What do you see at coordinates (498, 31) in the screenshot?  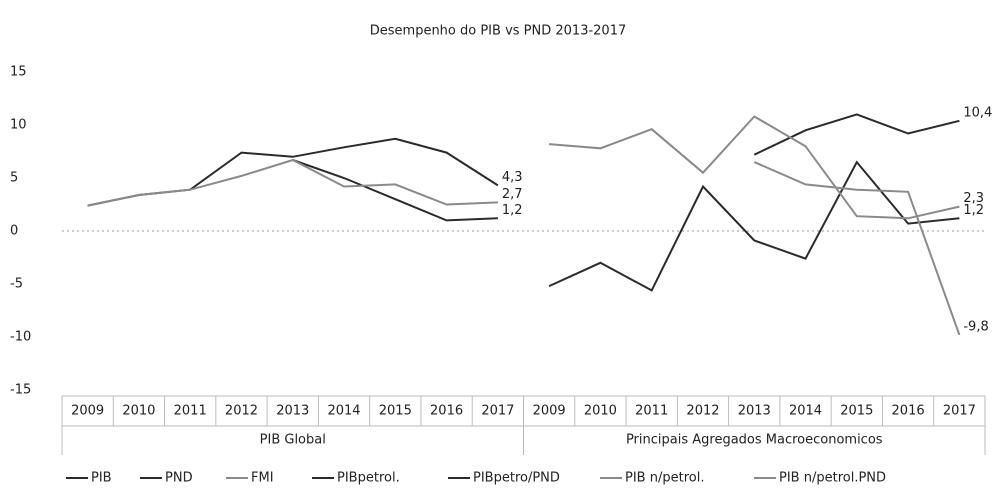 I see `chart-title: Desempenho do PIB vs PND 2013-2017` at bounding box center [498, 31].